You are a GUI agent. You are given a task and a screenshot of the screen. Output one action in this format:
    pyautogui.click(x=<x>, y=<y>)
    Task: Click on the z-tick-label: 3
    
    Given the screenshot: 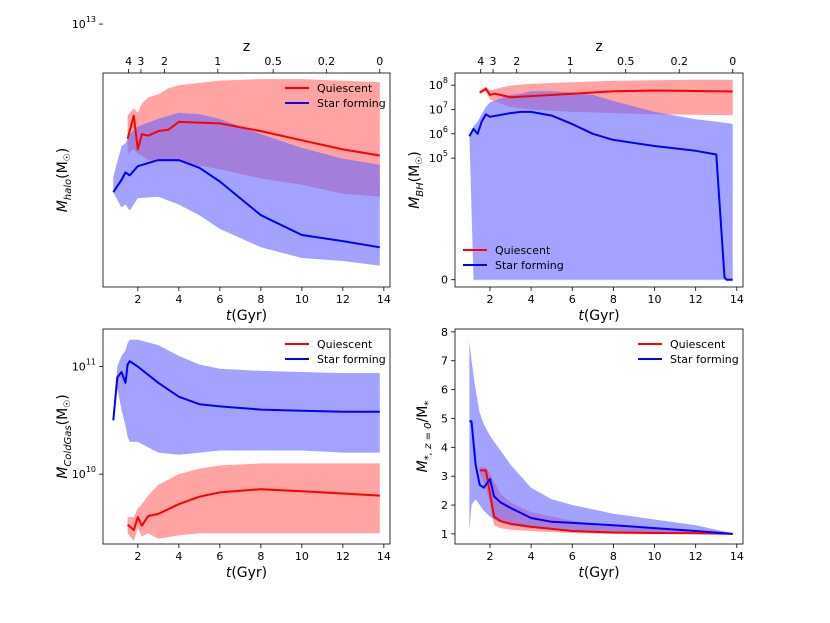 What is the action you would take?
    pyautogui.click(x=493, y=61)
    